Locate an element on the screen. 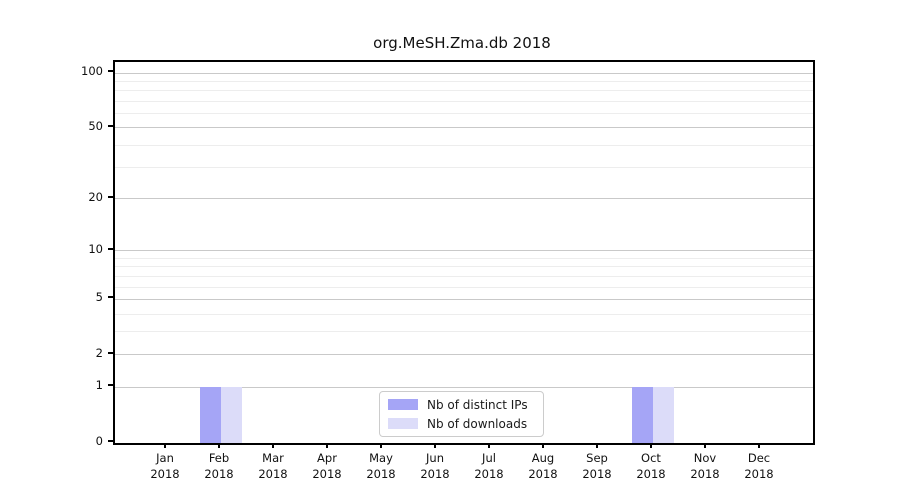 The width and height of the screenshot is (900, 500). x-tick-label: Apr 2018 is located at coordinates (327, 466).